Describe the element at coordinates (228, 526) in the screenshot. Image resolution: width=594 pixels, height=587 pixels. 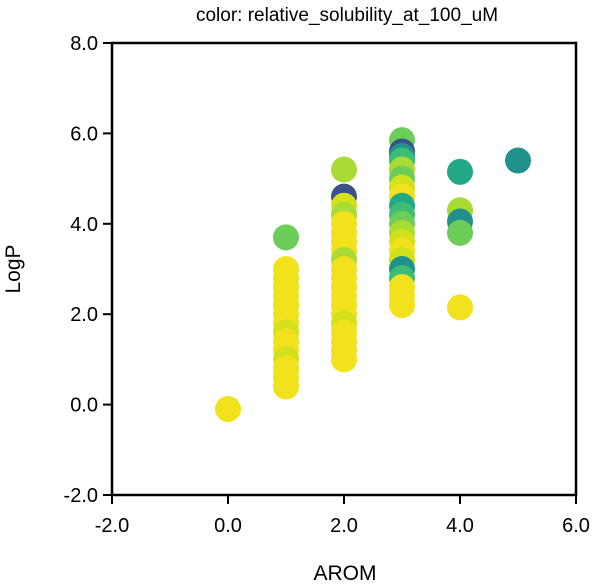
I see `x-tick-label: 0.0` at that location.